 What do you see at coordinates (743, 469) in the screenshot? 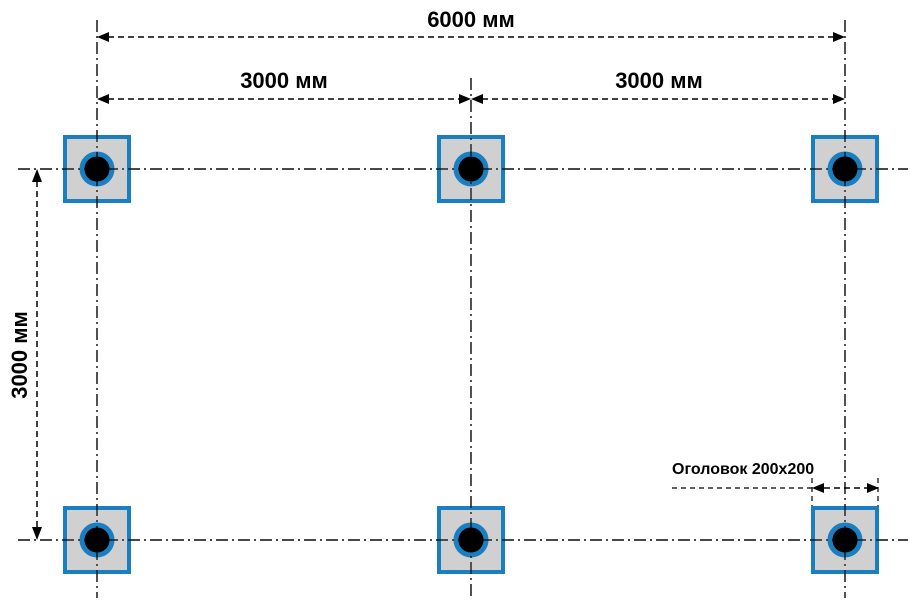
I see `cap-size-label: Оголовок 200x200` at bounding box center [743, 469].